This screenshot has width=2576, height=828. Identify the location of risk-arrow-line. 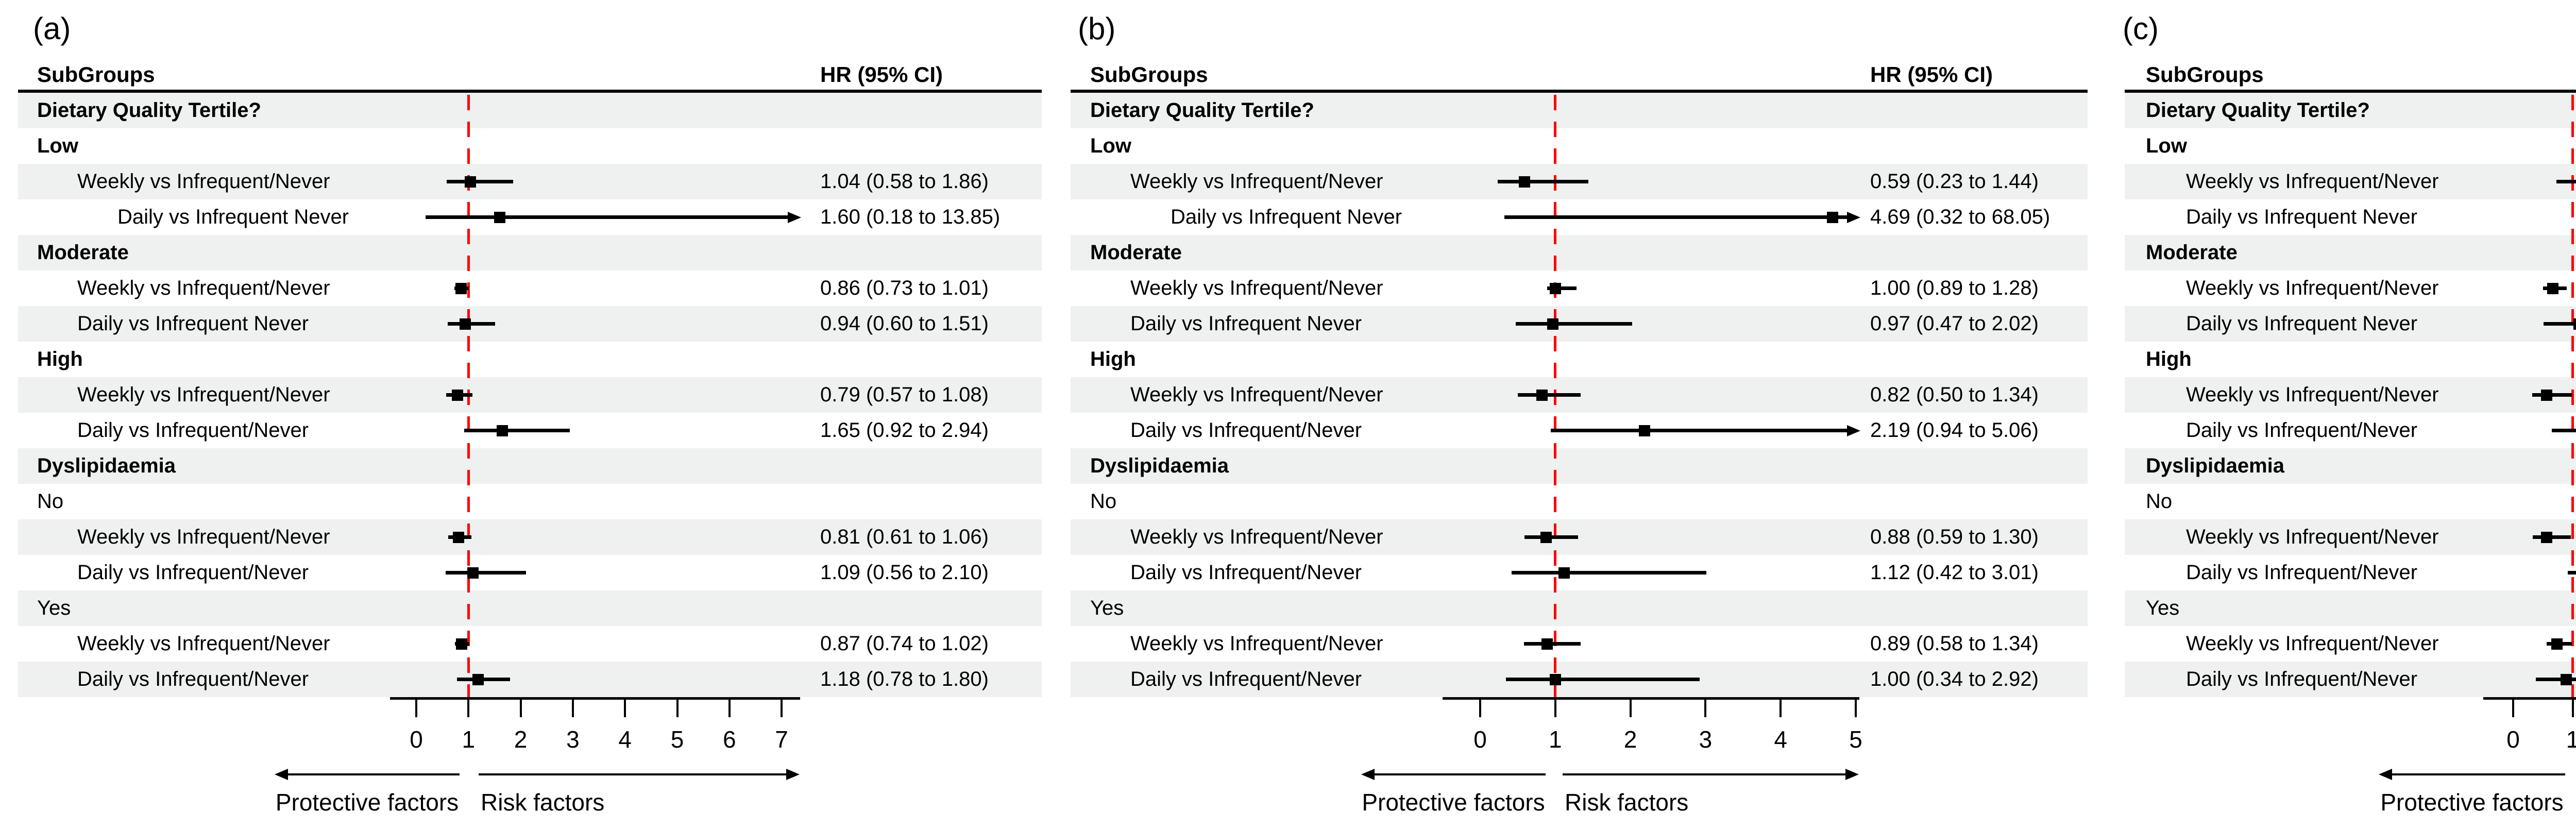
(634, 774).